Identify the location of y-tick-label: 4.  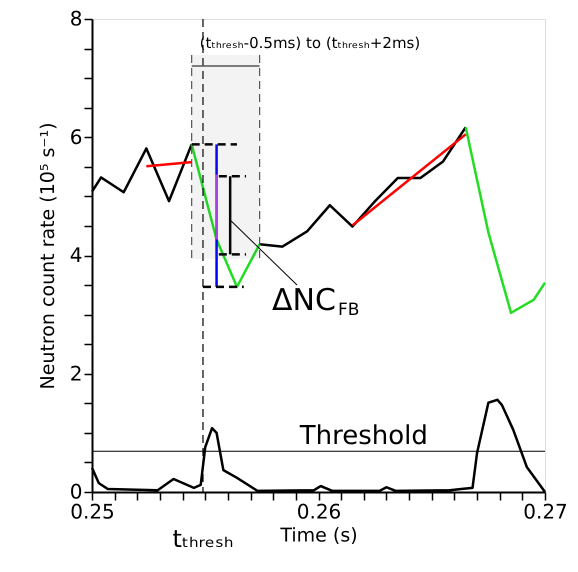
(76, 255).